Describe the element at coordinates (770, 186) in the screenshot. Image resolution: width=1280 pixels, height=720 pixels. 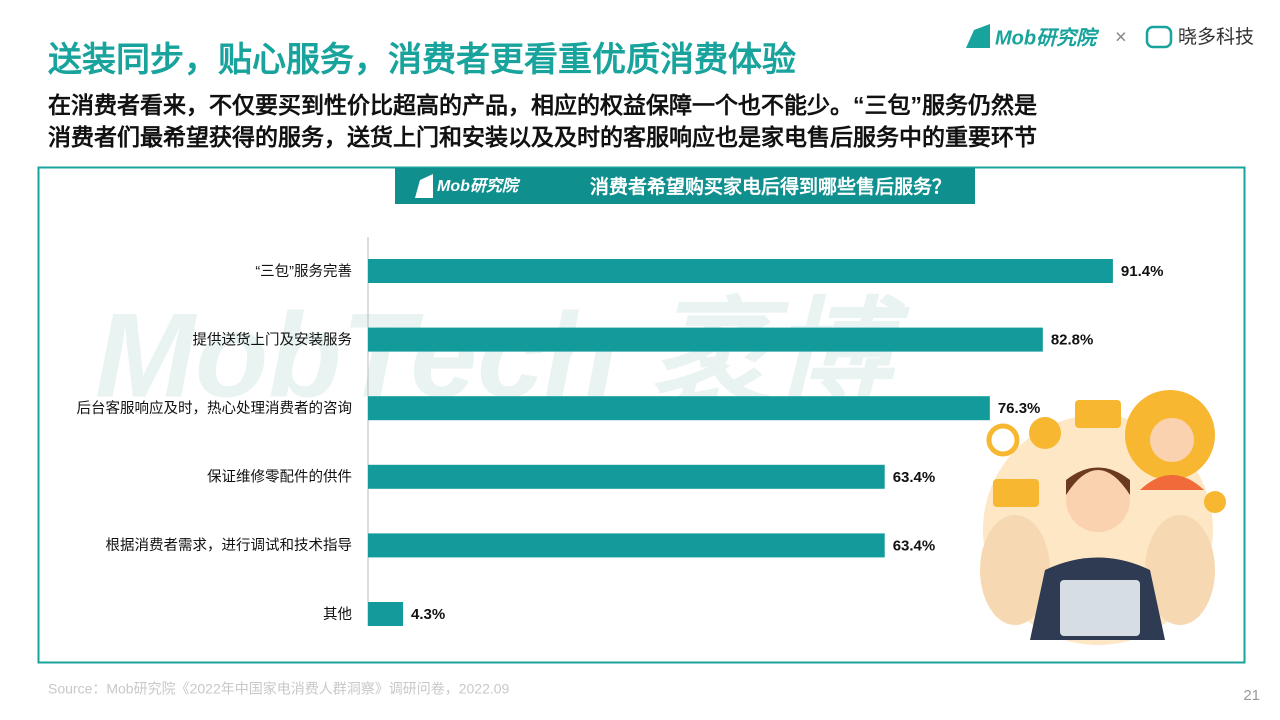
I see `chart-title: 消费者希望购买家电后得到哪些售后服务？` at that location.